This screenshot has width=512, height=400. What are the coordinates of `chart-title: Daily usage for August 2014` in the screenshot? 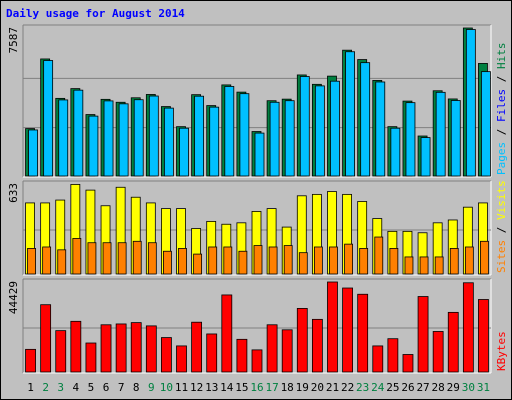 It's located at (95, 13).